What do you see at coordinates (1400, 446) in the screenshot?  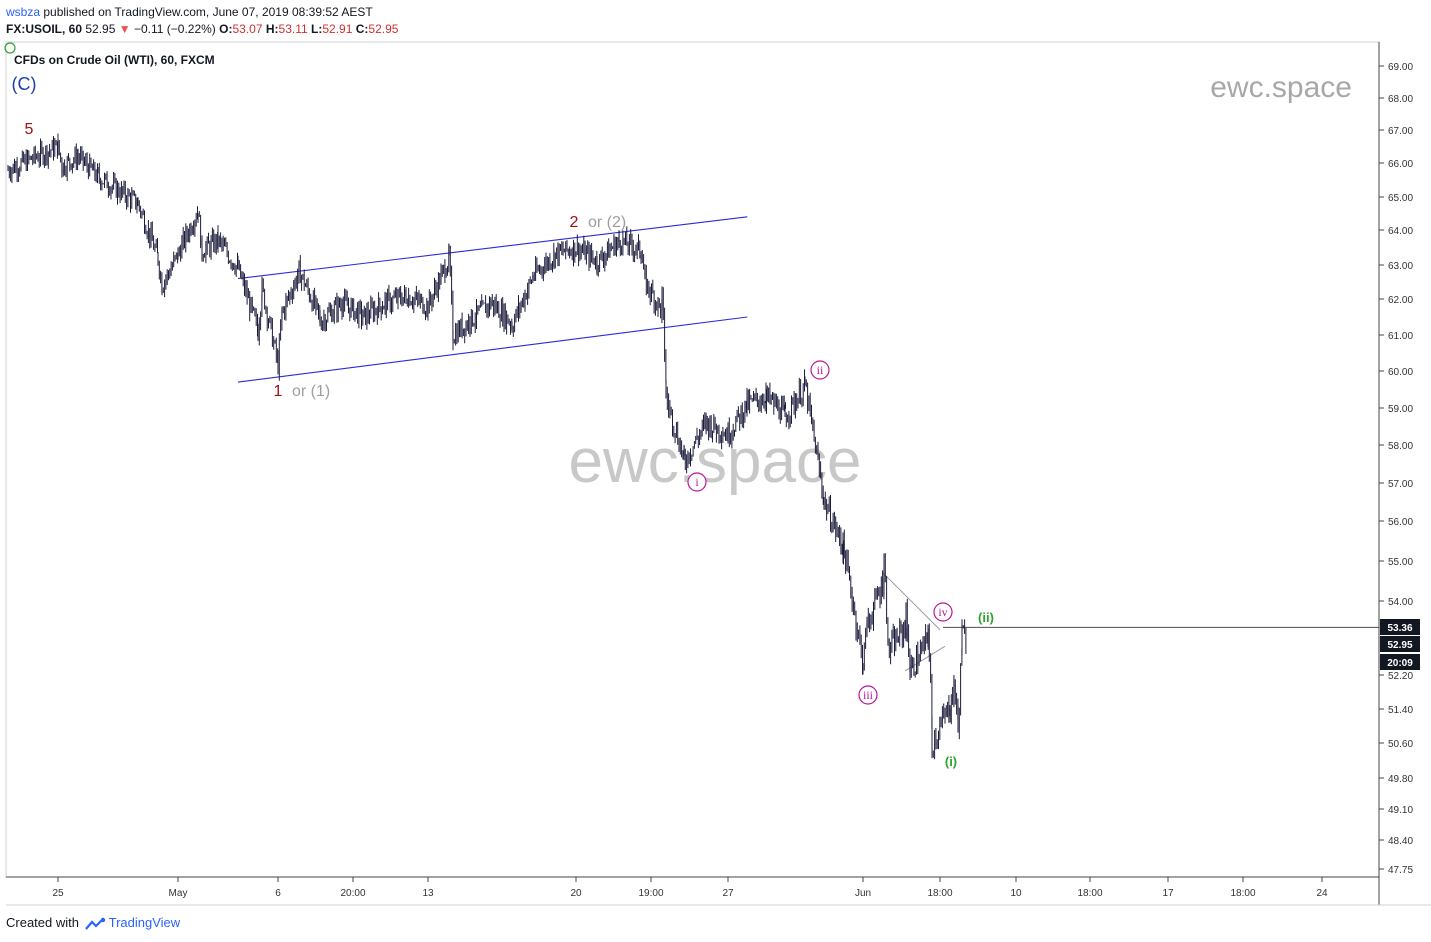 I see `y-tick-label: 58.00` at bounding box center [1400, 446].